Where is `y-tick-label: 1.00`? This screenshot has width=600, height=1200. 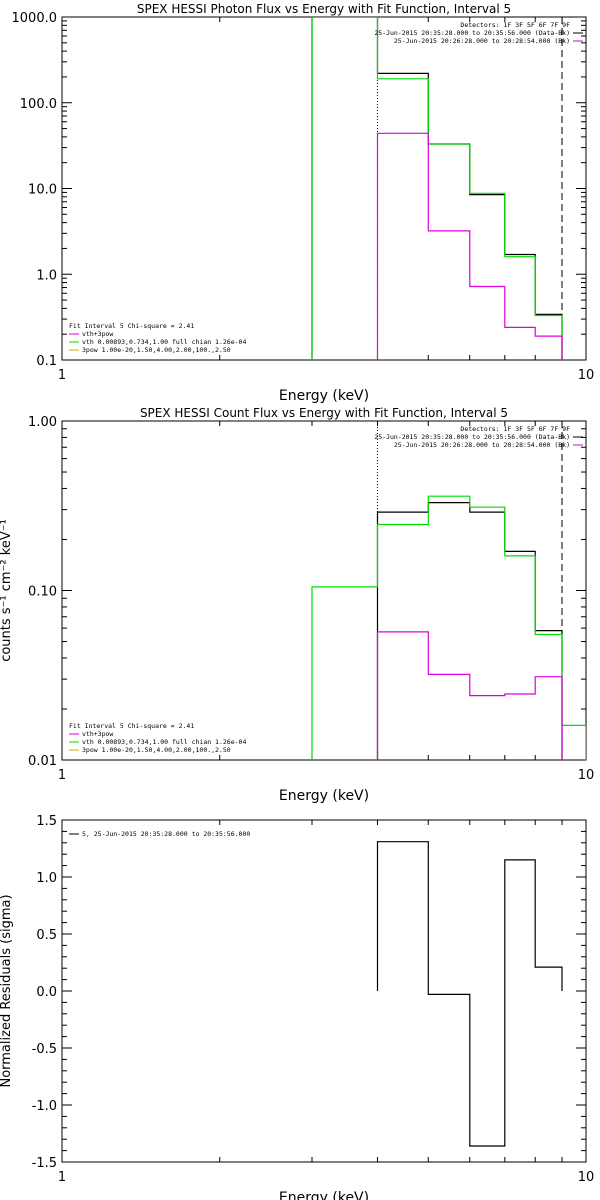
y-tick-label: 1.00 is located at coordinates (42, 422).